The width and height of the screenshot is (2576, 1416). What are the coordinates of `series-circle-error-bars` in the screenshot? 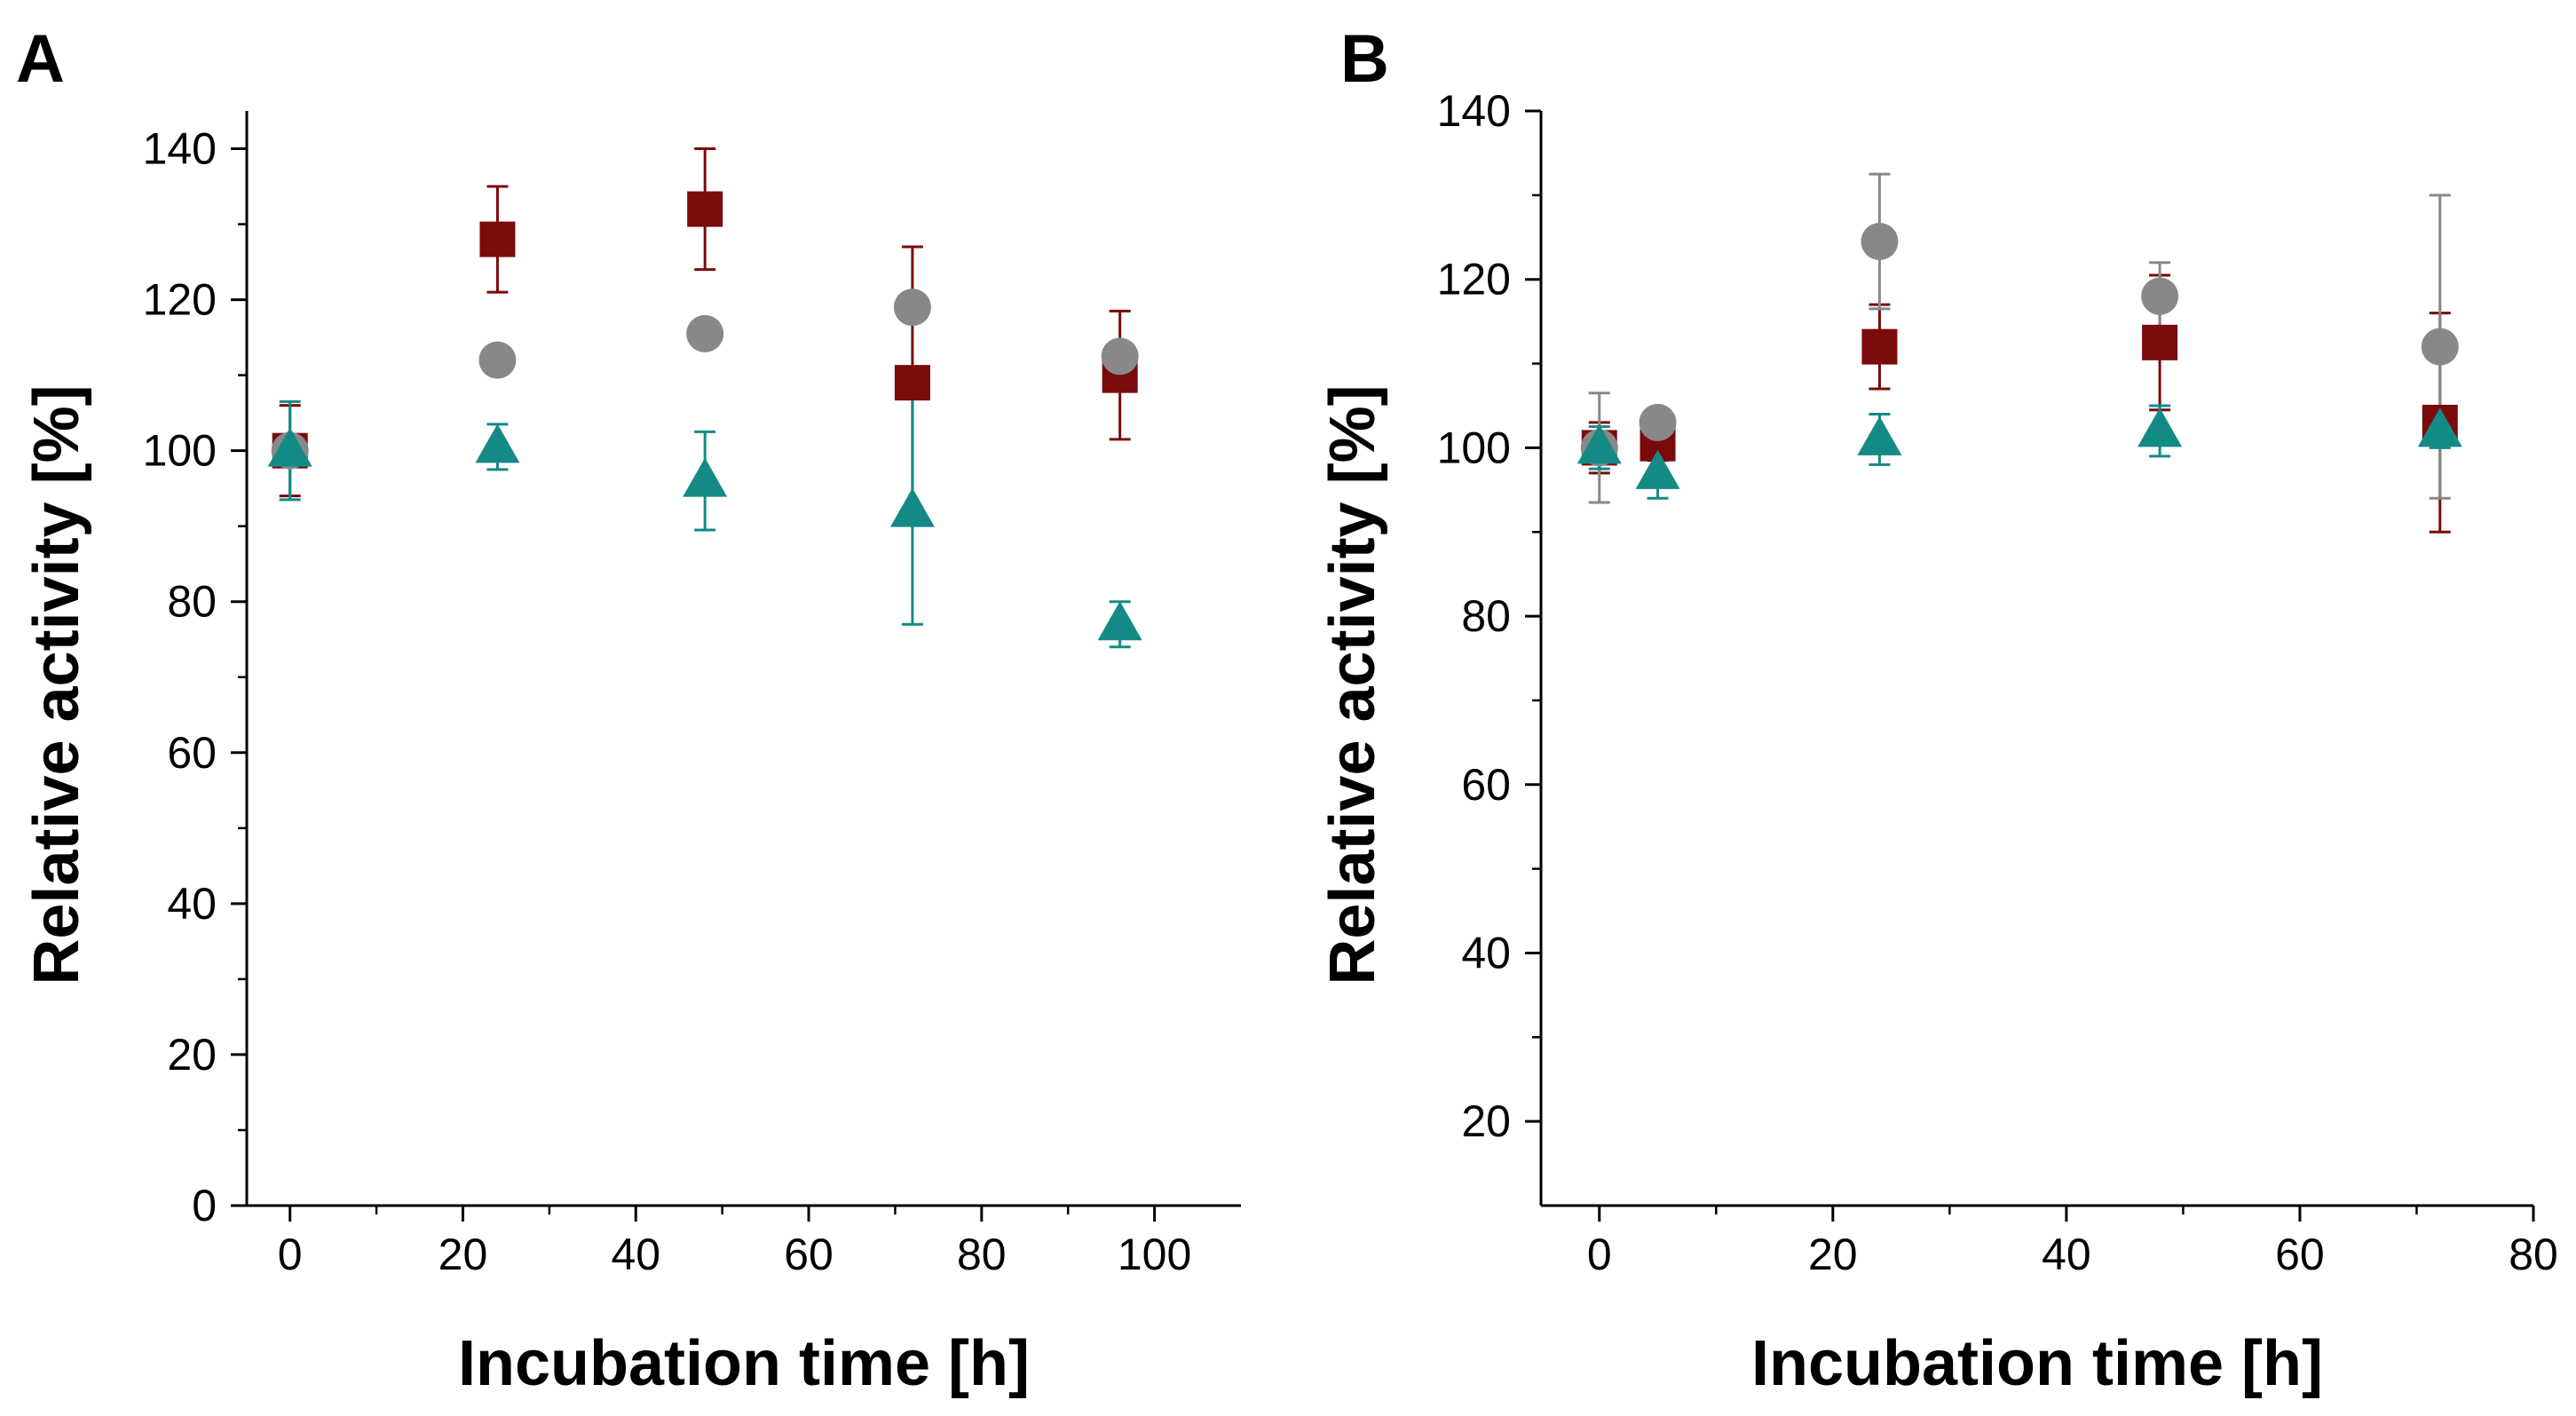 It's located at (2019, 338).